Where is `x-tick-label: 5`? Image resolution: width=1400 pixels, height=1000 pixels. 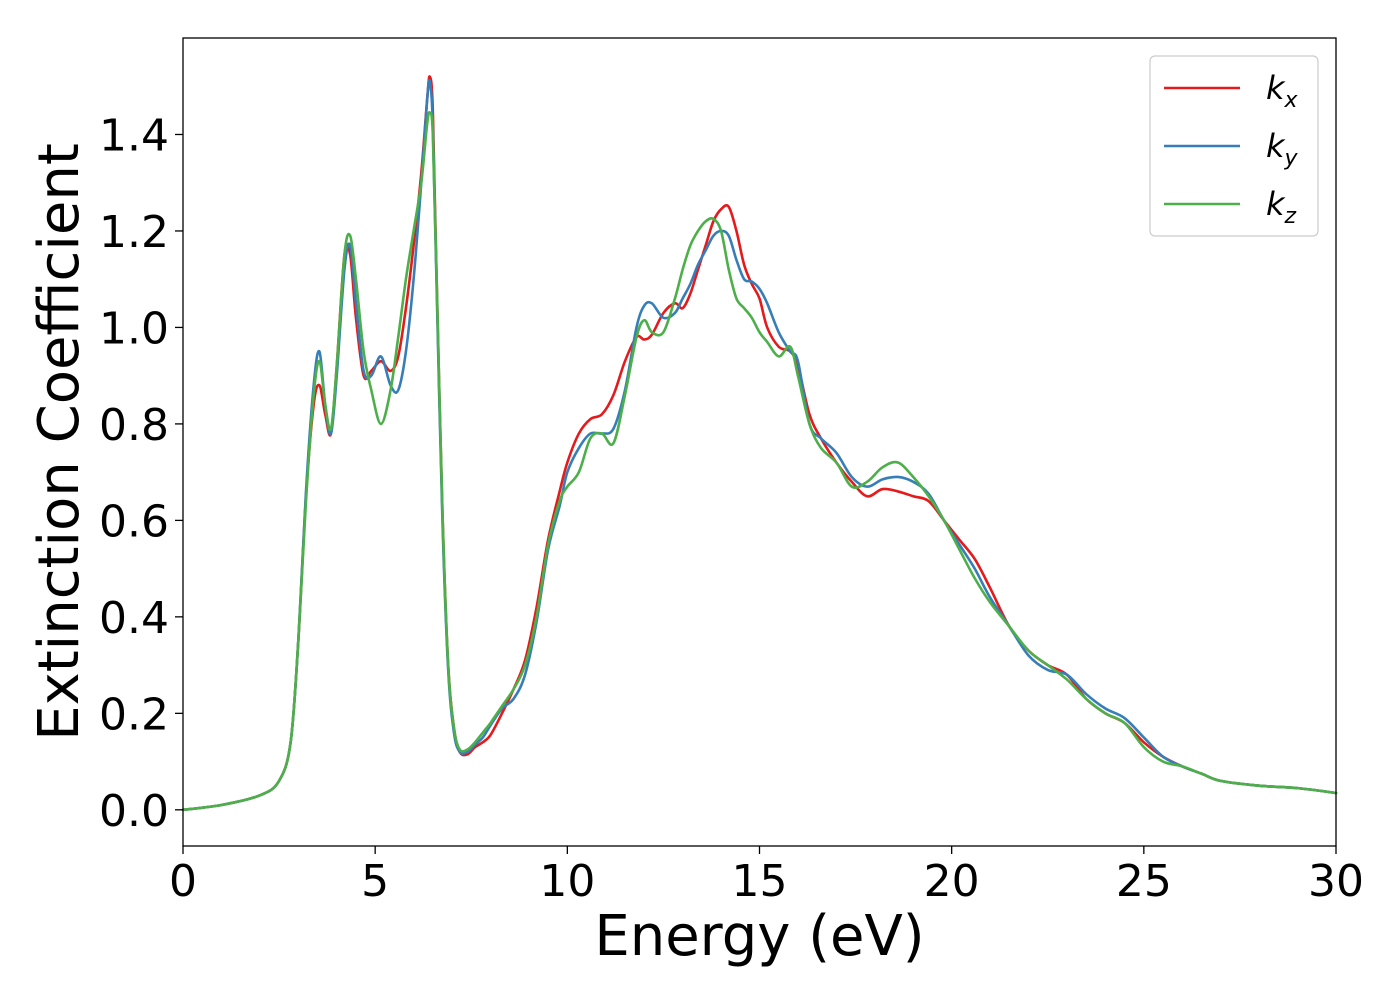 x-tick-label: 5 is located at coordinates (375, 881).